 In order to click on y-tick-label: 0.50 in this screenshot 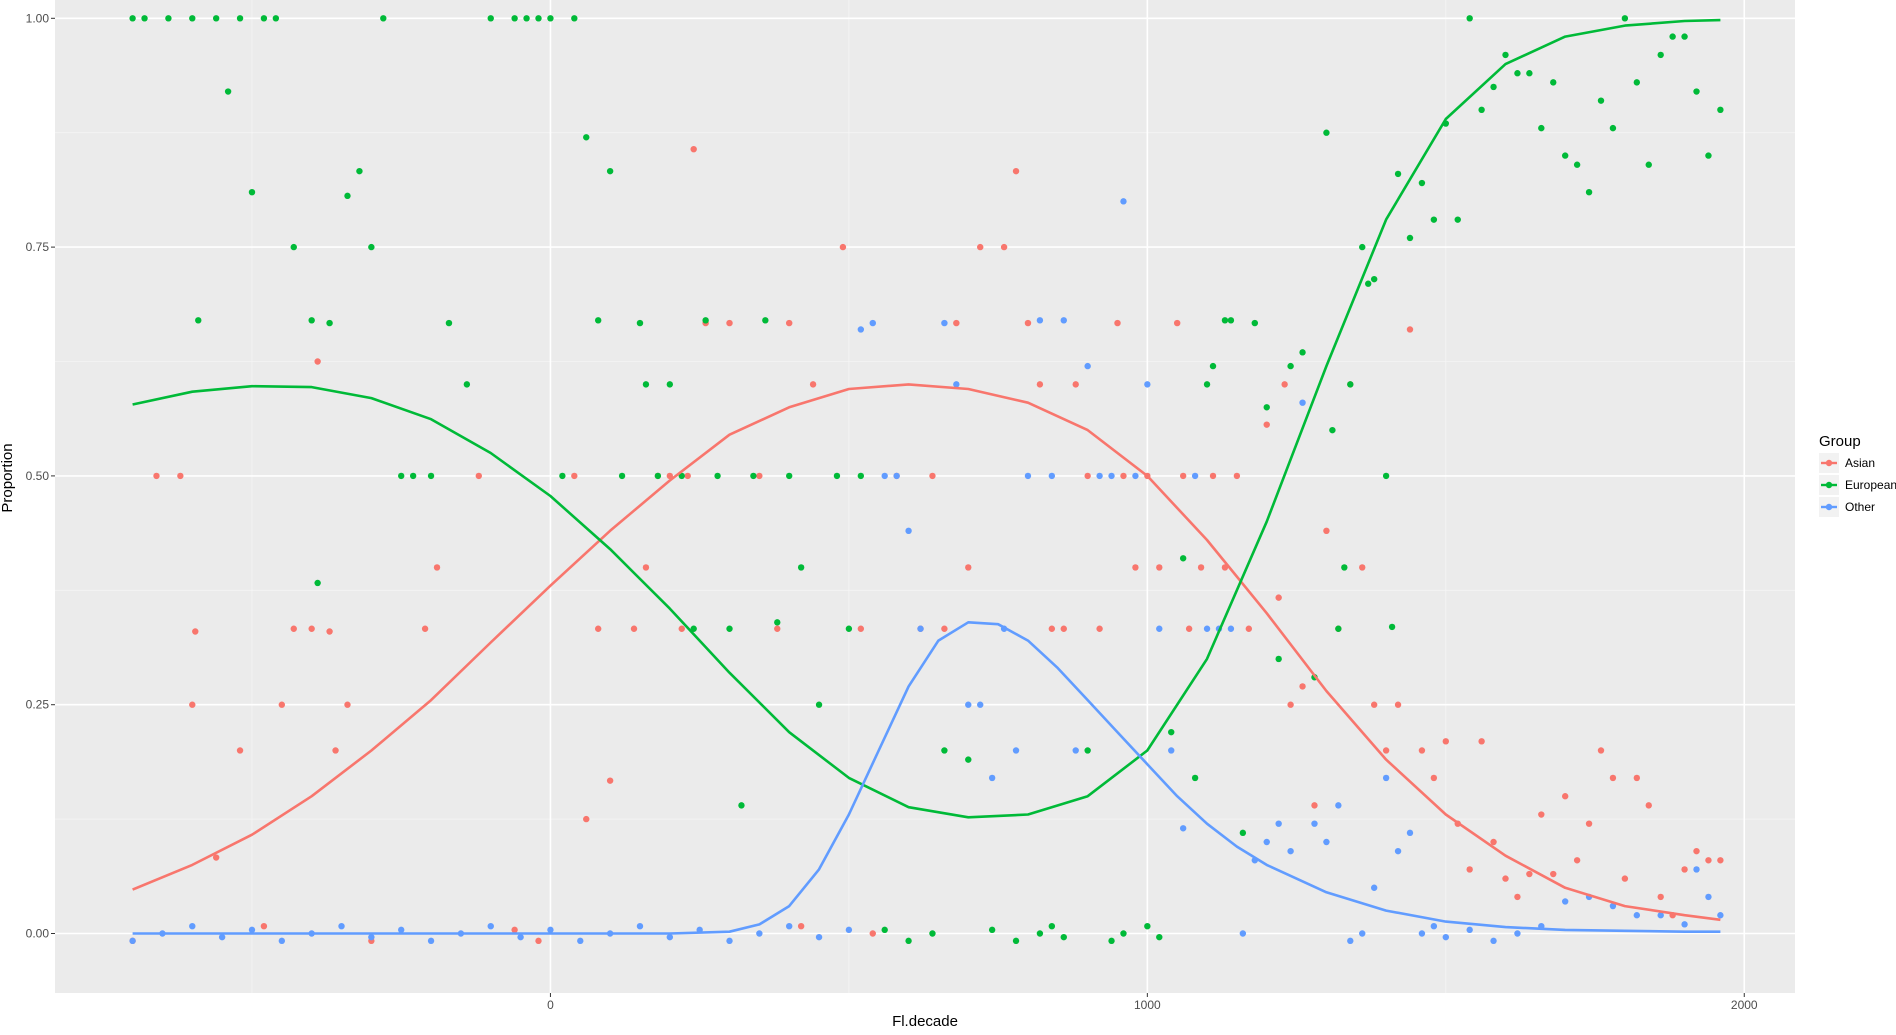, I will do `click(38, 476)`.